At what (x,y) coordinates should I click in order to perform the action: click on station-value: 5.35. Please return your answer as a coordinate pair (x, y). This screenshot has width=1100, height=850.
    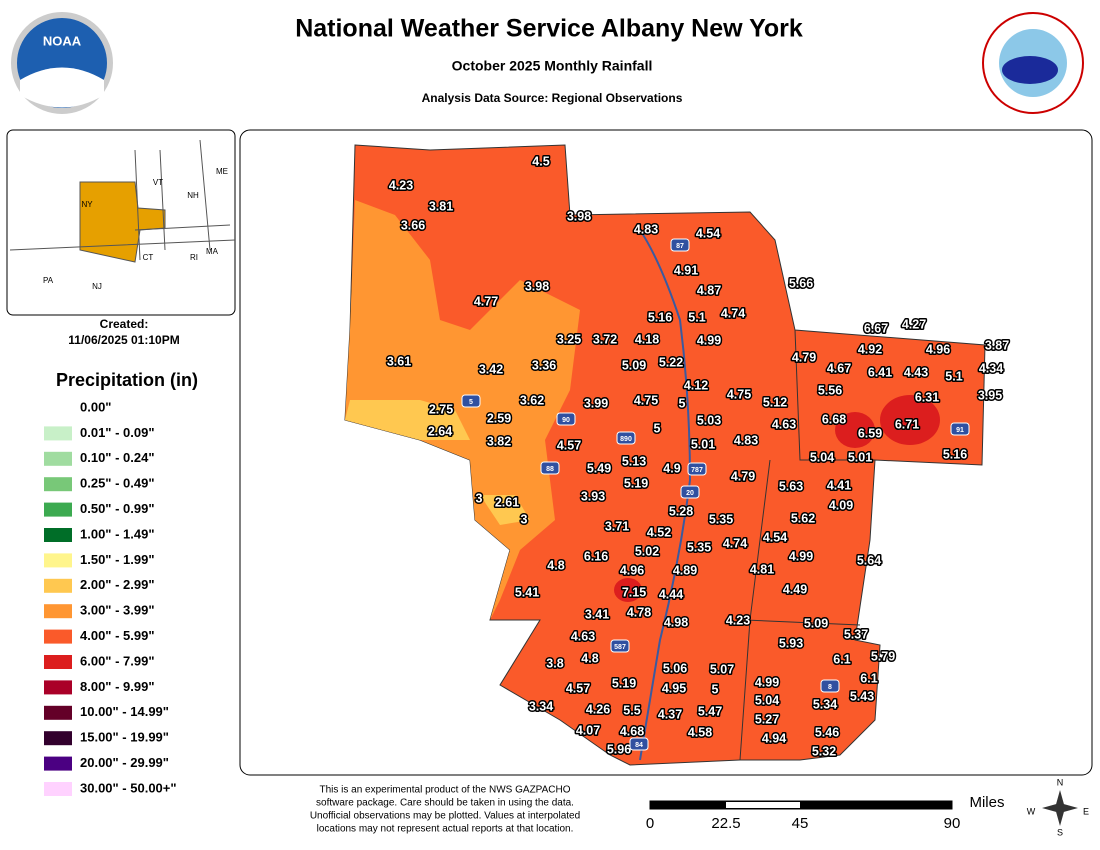
    Looking at the image, I should click on (721, 519).